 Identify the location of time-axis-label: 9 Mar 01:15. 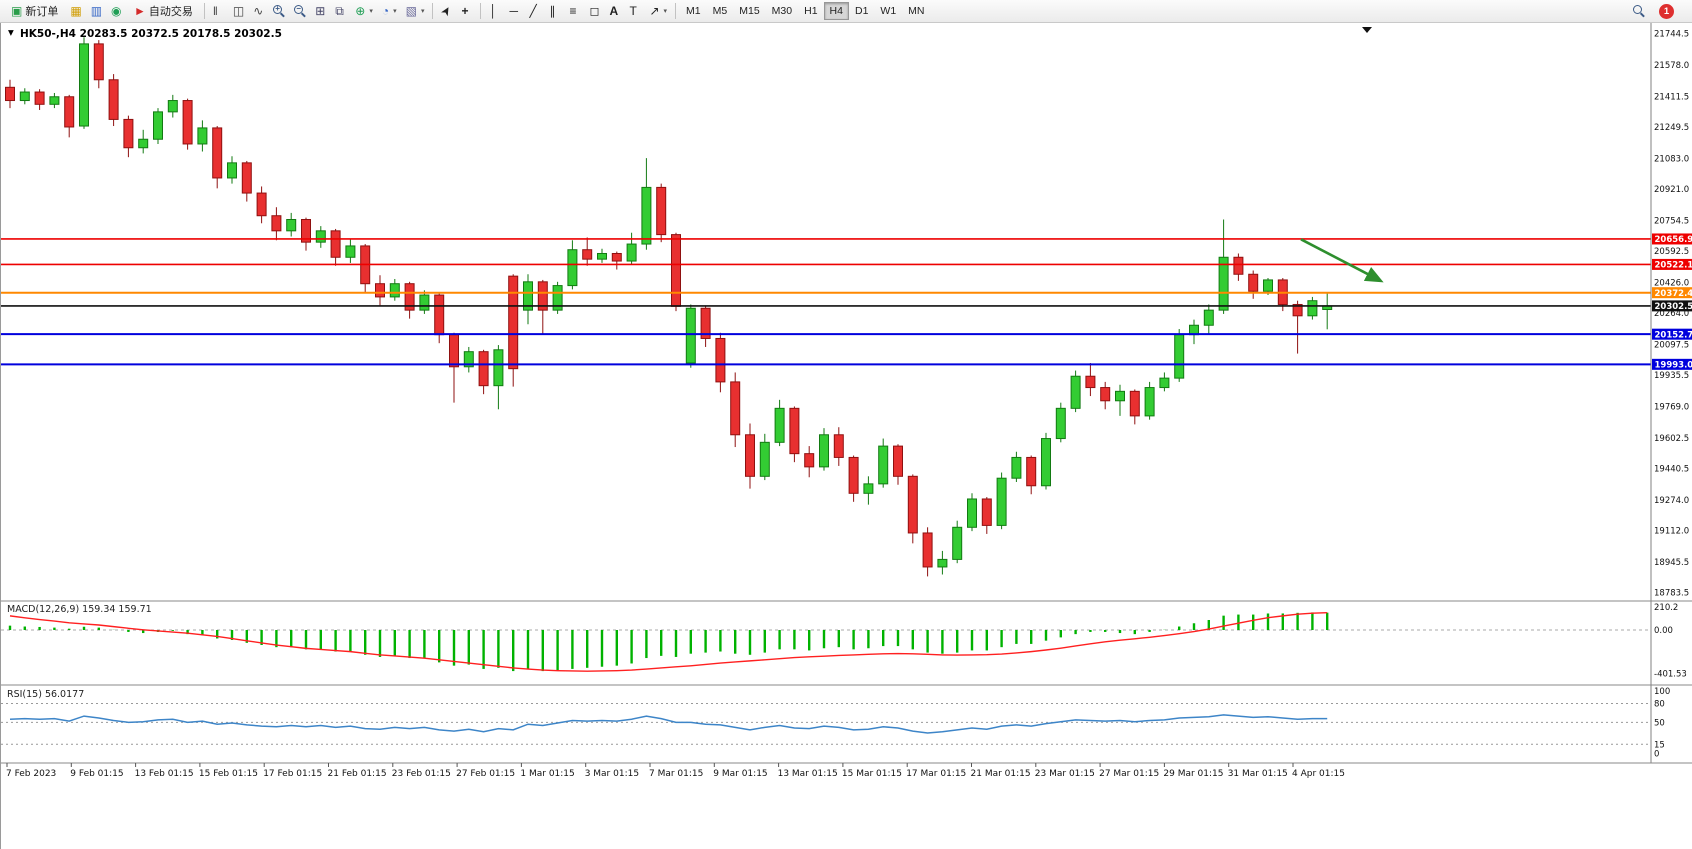
(740, 774).